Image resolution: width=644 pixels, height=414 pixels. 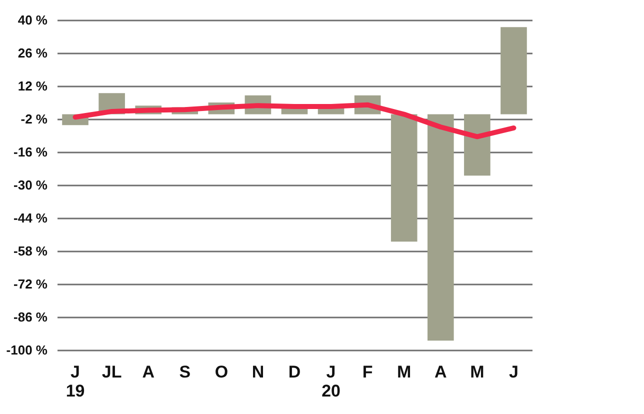 What do you see at coordinates (33, 20) in the screenshot?
I see `y-tick-label: 40 %` at bounding box center [33, 20].